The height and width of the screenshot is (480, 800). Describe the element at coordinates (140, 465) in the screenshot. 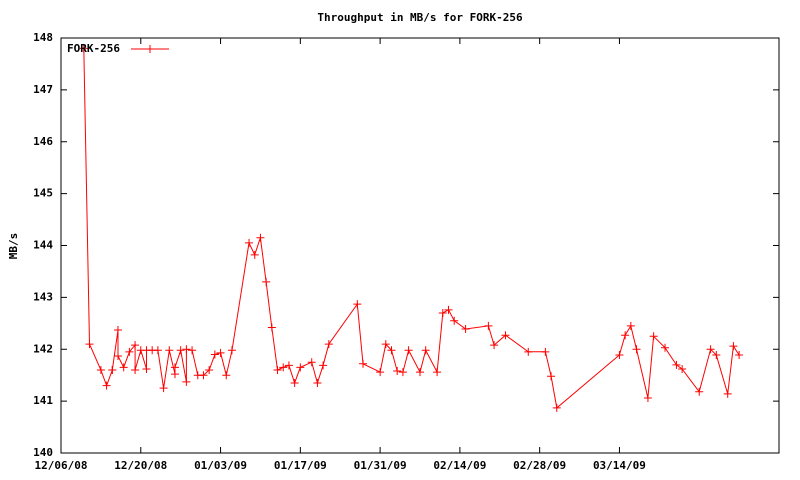

I see `x-tick-label: 12/20/08` at that location.